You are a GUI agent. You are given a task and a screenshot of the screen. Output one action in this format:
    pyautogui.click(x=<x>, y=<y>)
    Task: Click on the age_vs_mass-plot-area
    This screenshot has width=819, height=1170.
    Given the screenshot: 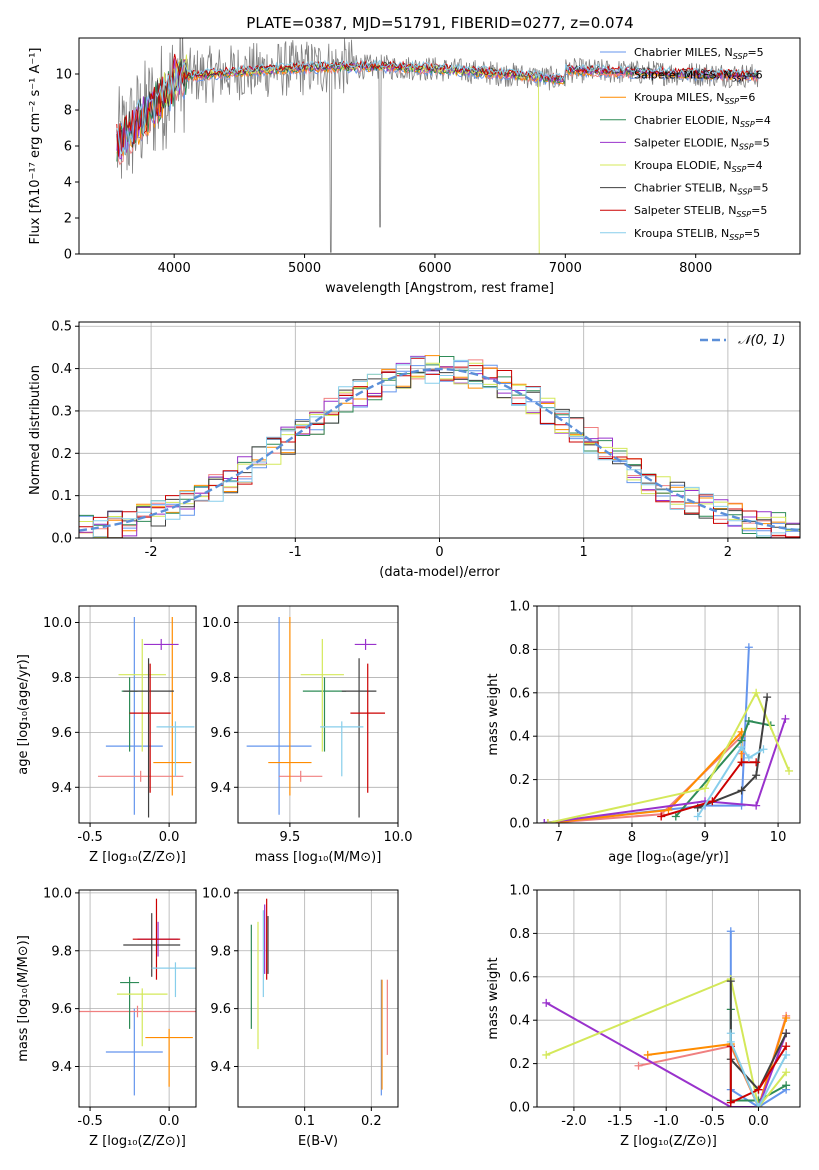 What is the action you would take?
    pyautogui.click(x=316, y=717)
    